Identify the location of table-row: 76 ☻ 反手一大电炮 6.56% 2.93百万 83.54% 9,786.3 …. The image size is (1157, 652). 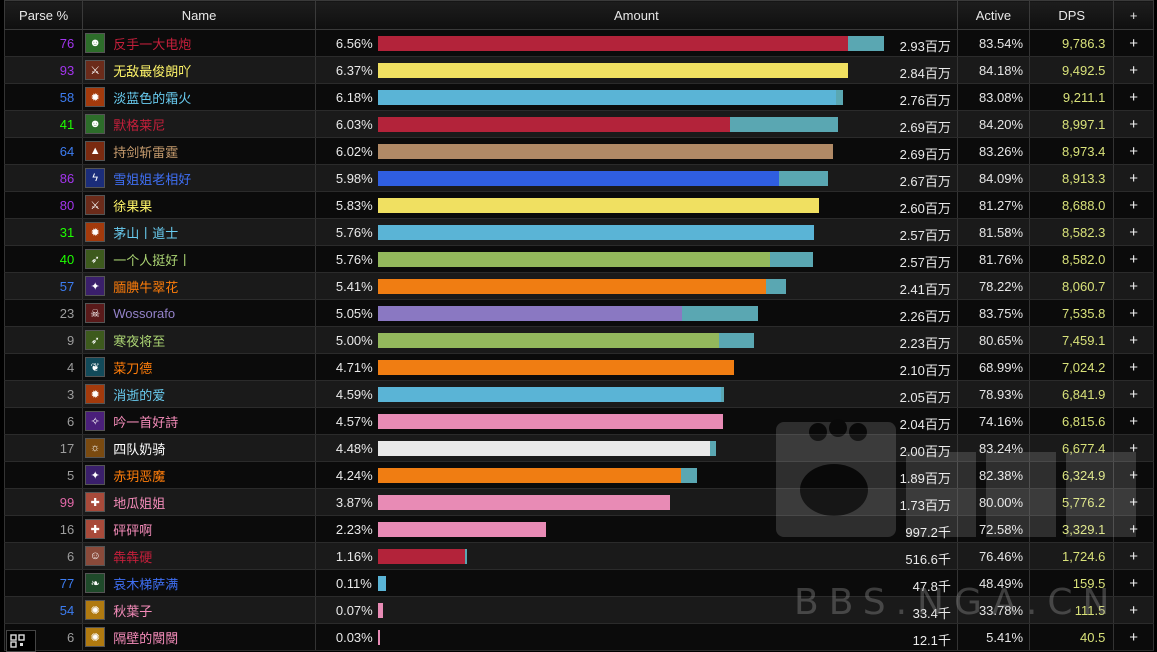
(578, 43).